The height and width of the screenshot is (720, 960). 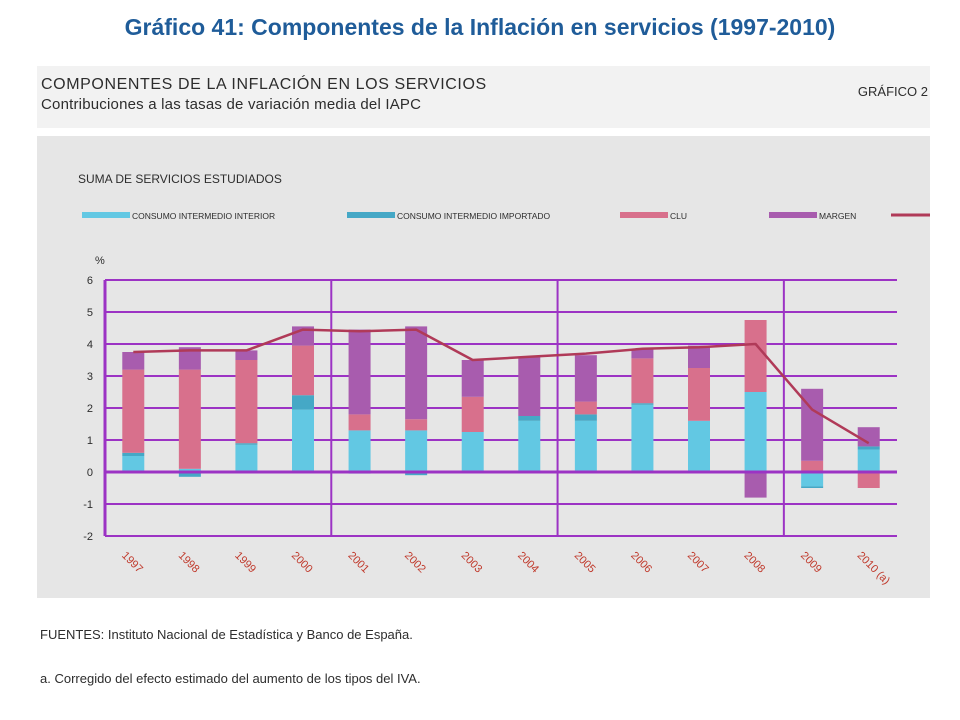 I want to click on x-tick-label: 2000, so click(x=302, y=563).